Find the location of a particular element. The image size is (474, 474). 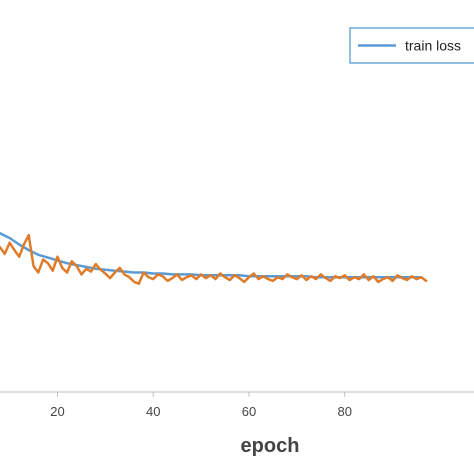

legend-label-train-loss: train loss is located at coordinates (433, 46).